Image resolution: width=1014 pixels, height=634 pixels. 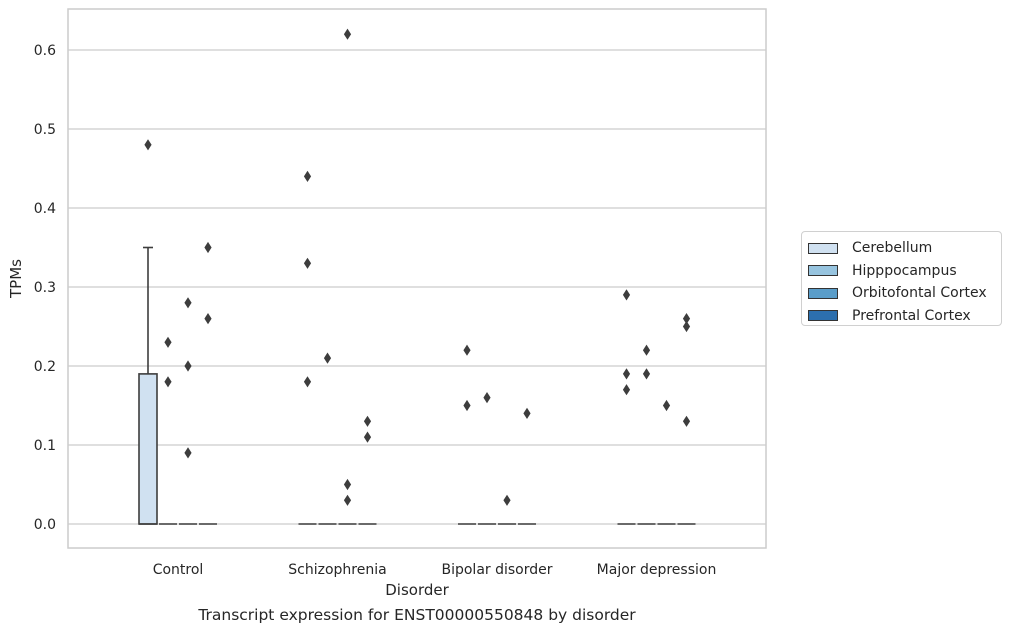 What do you see at coordinates (45, 367) in the screenshot?
I see `y-tick-label: 0.2` at bounding box center [45, 367].